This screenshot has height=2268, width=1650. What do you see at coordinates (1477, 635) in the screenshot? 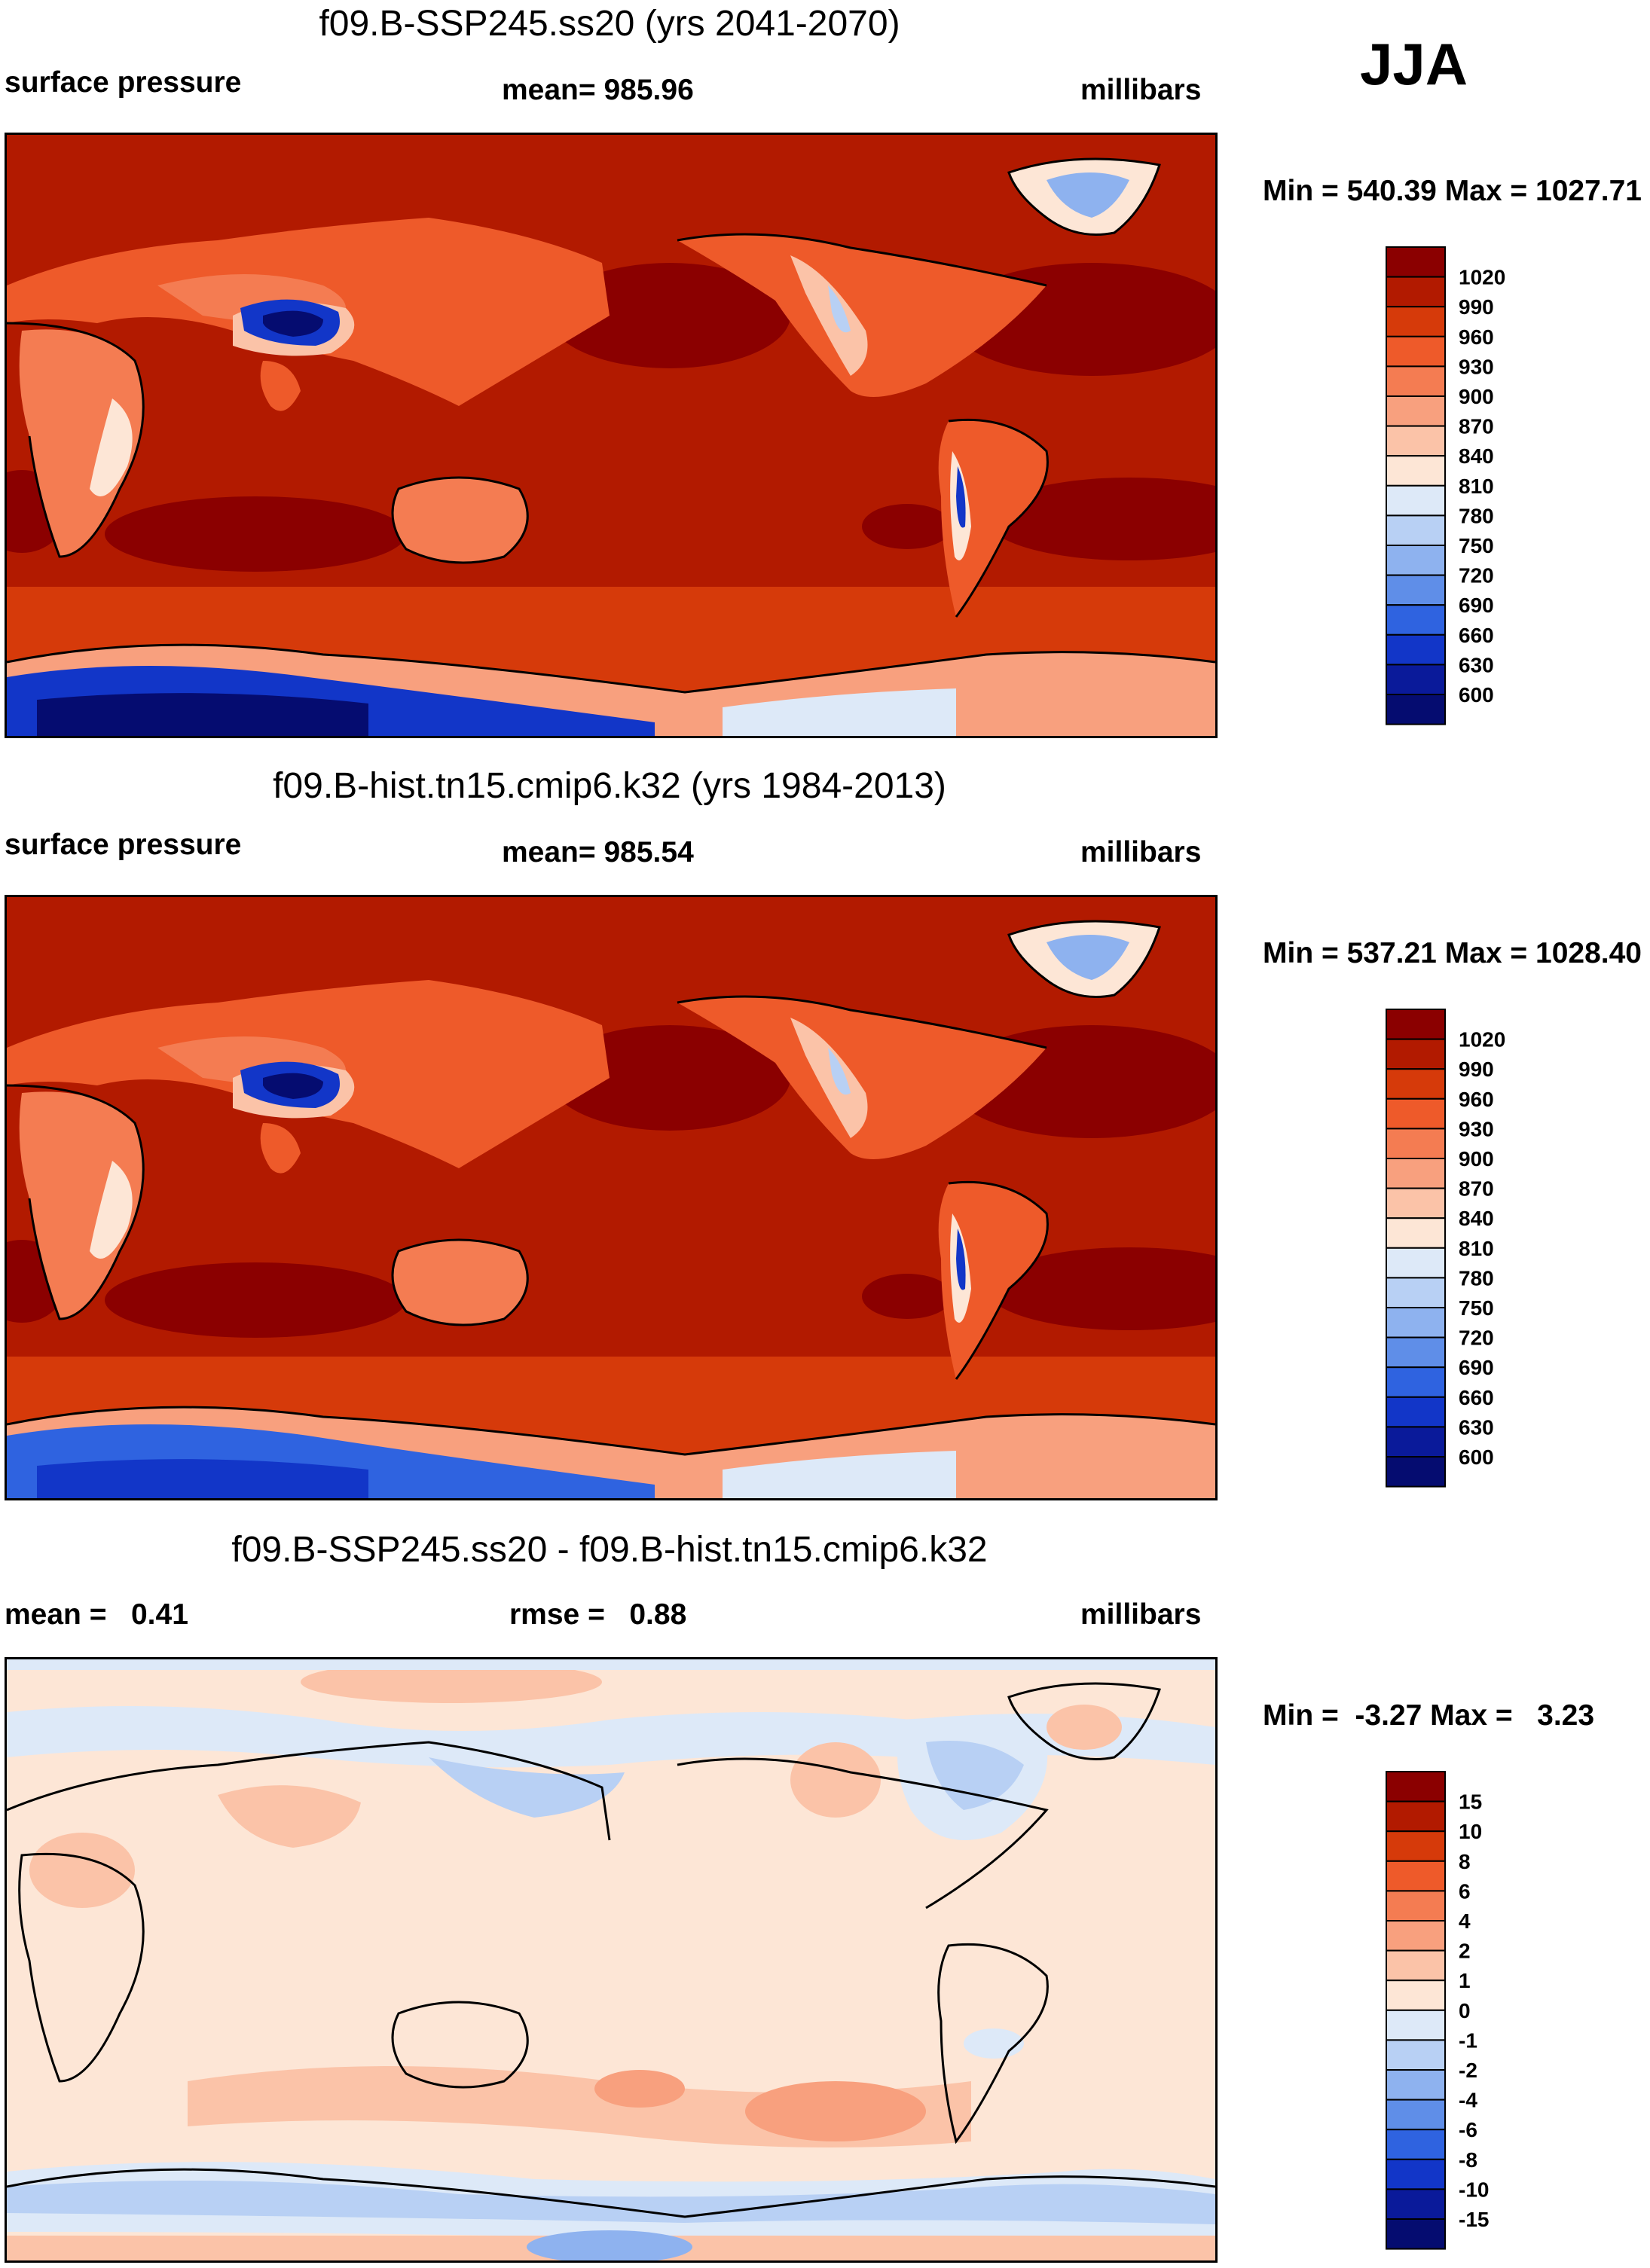
I see `colorbar-level-label: 660` at bounding box center [1477, 635].